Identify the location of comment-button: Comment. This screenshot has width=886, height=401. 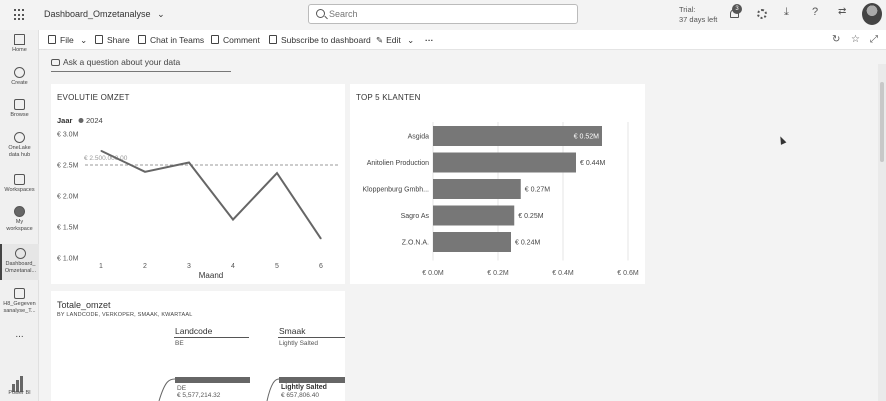
(235, 40).